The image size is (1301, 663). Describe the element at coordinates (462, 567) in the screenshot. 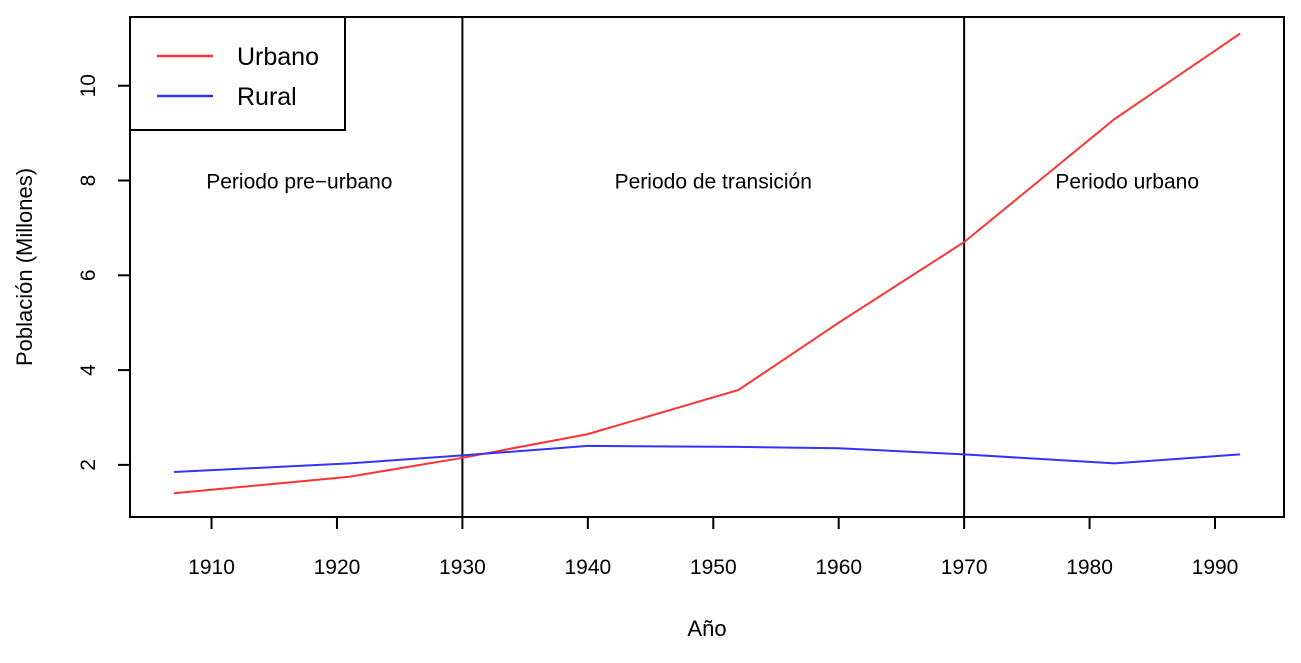

I see `x-tick-label: 1930` at that location.